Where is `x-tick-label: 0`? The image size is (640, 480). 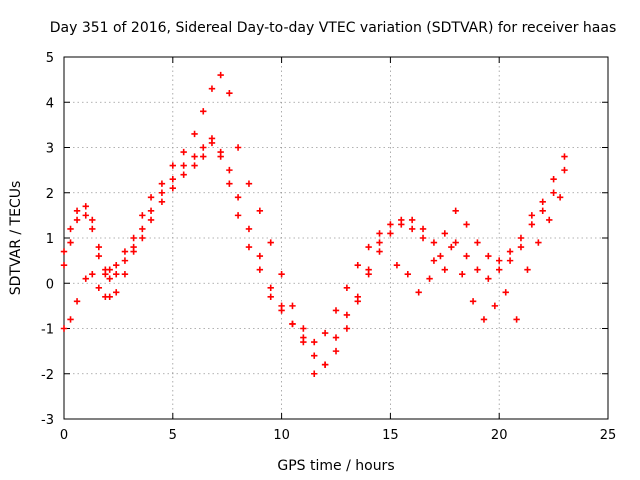 x-tick-label: 0 is located at coordinates (64, 435).